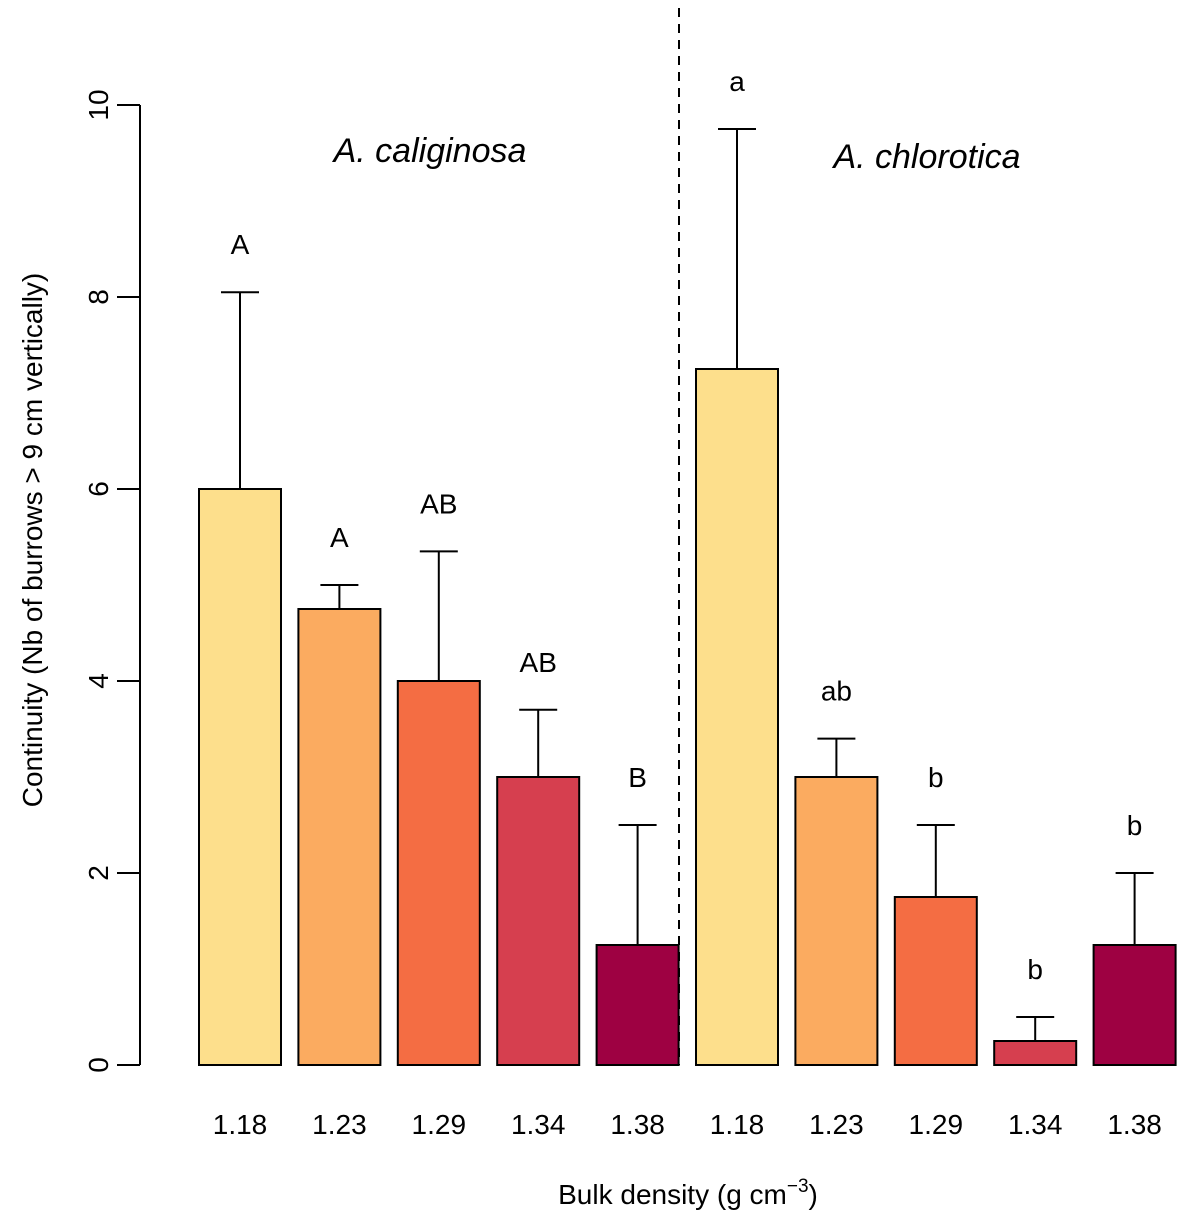 The image size is (1177, 1213). What do you see at coordinates (429, 151) in the screenshot?
I see `species-label-caliginosa: A. caliginosa` at bounding box center [429, 151].